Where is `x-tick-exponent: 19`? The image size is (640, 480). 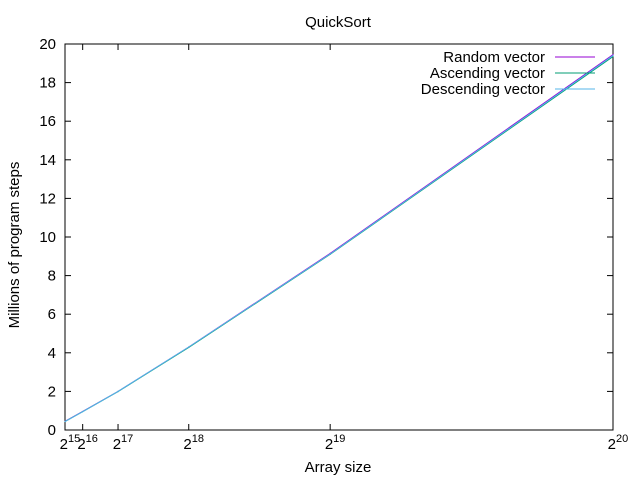 x-tick-exponent: 19 is located at coordinates (339, 439).